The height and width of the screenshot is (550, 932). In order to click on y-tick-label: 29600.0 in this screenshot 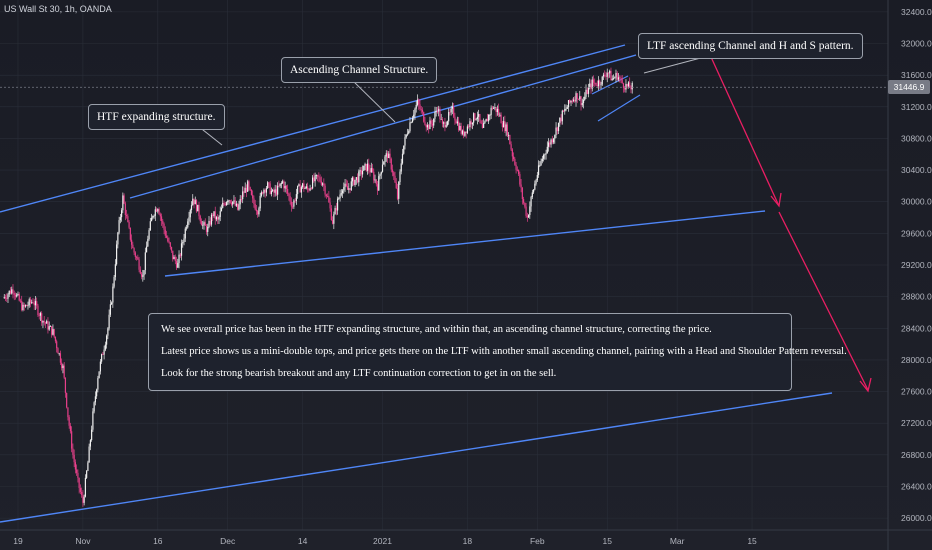, I will do `click(916, 233)`.